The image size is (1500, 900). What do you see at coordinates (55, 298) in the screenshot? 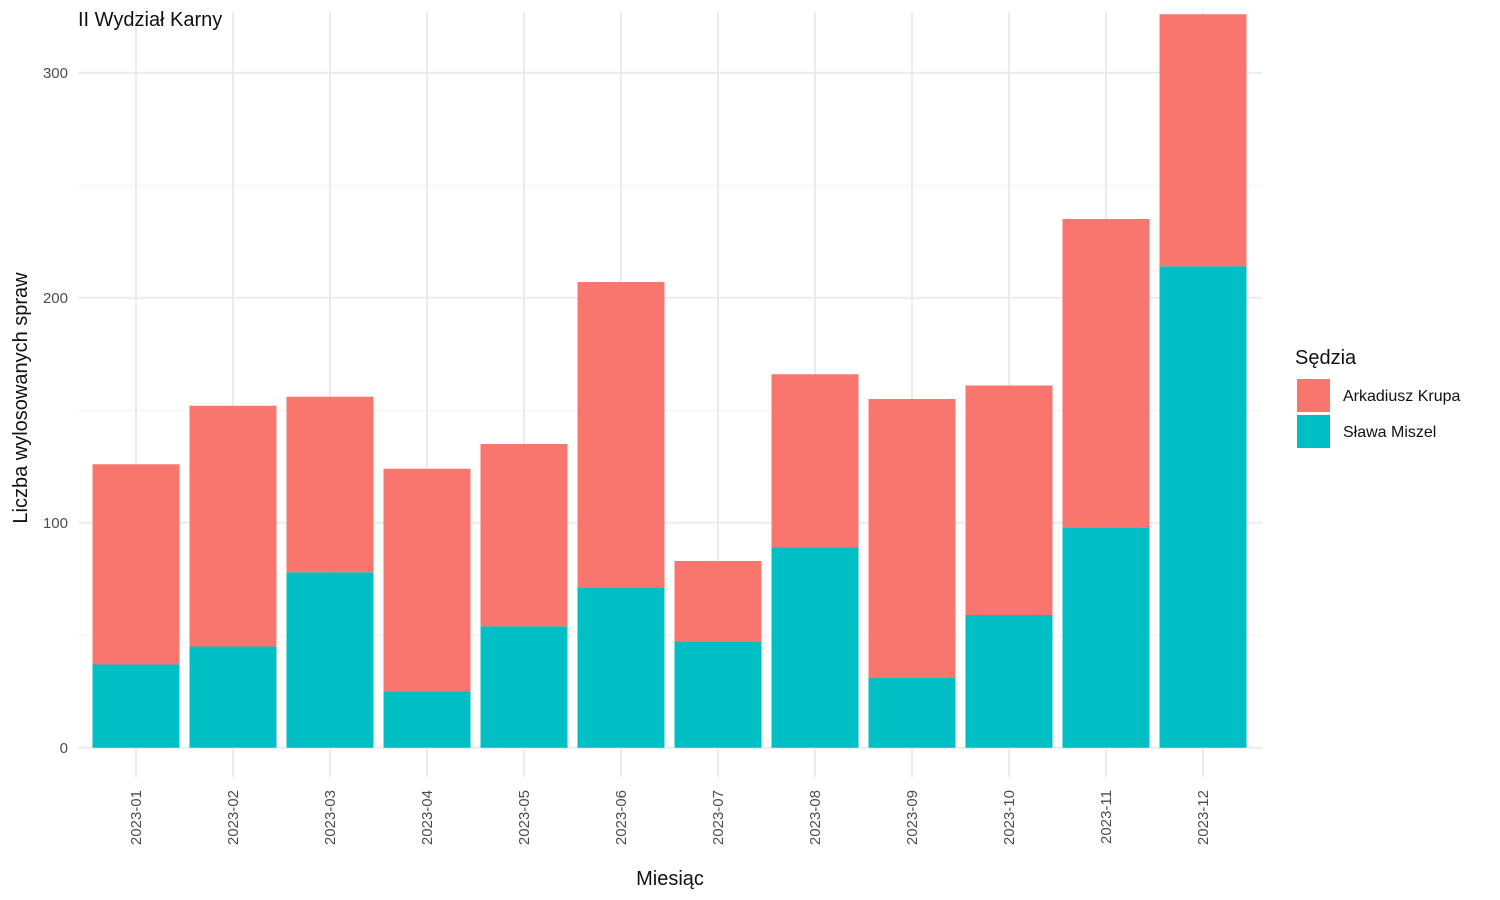
I see `y-tick-label: 200` at bounding box center [55, 298].